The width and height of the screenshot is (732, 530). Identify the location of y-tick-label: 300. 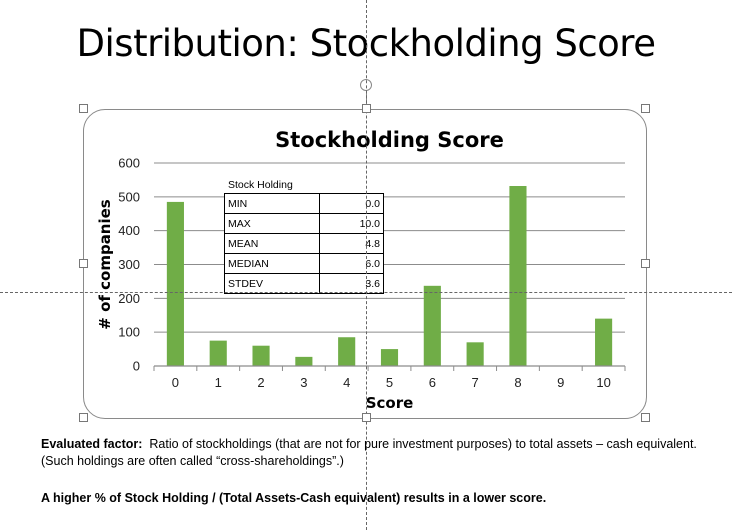
(129, 264).